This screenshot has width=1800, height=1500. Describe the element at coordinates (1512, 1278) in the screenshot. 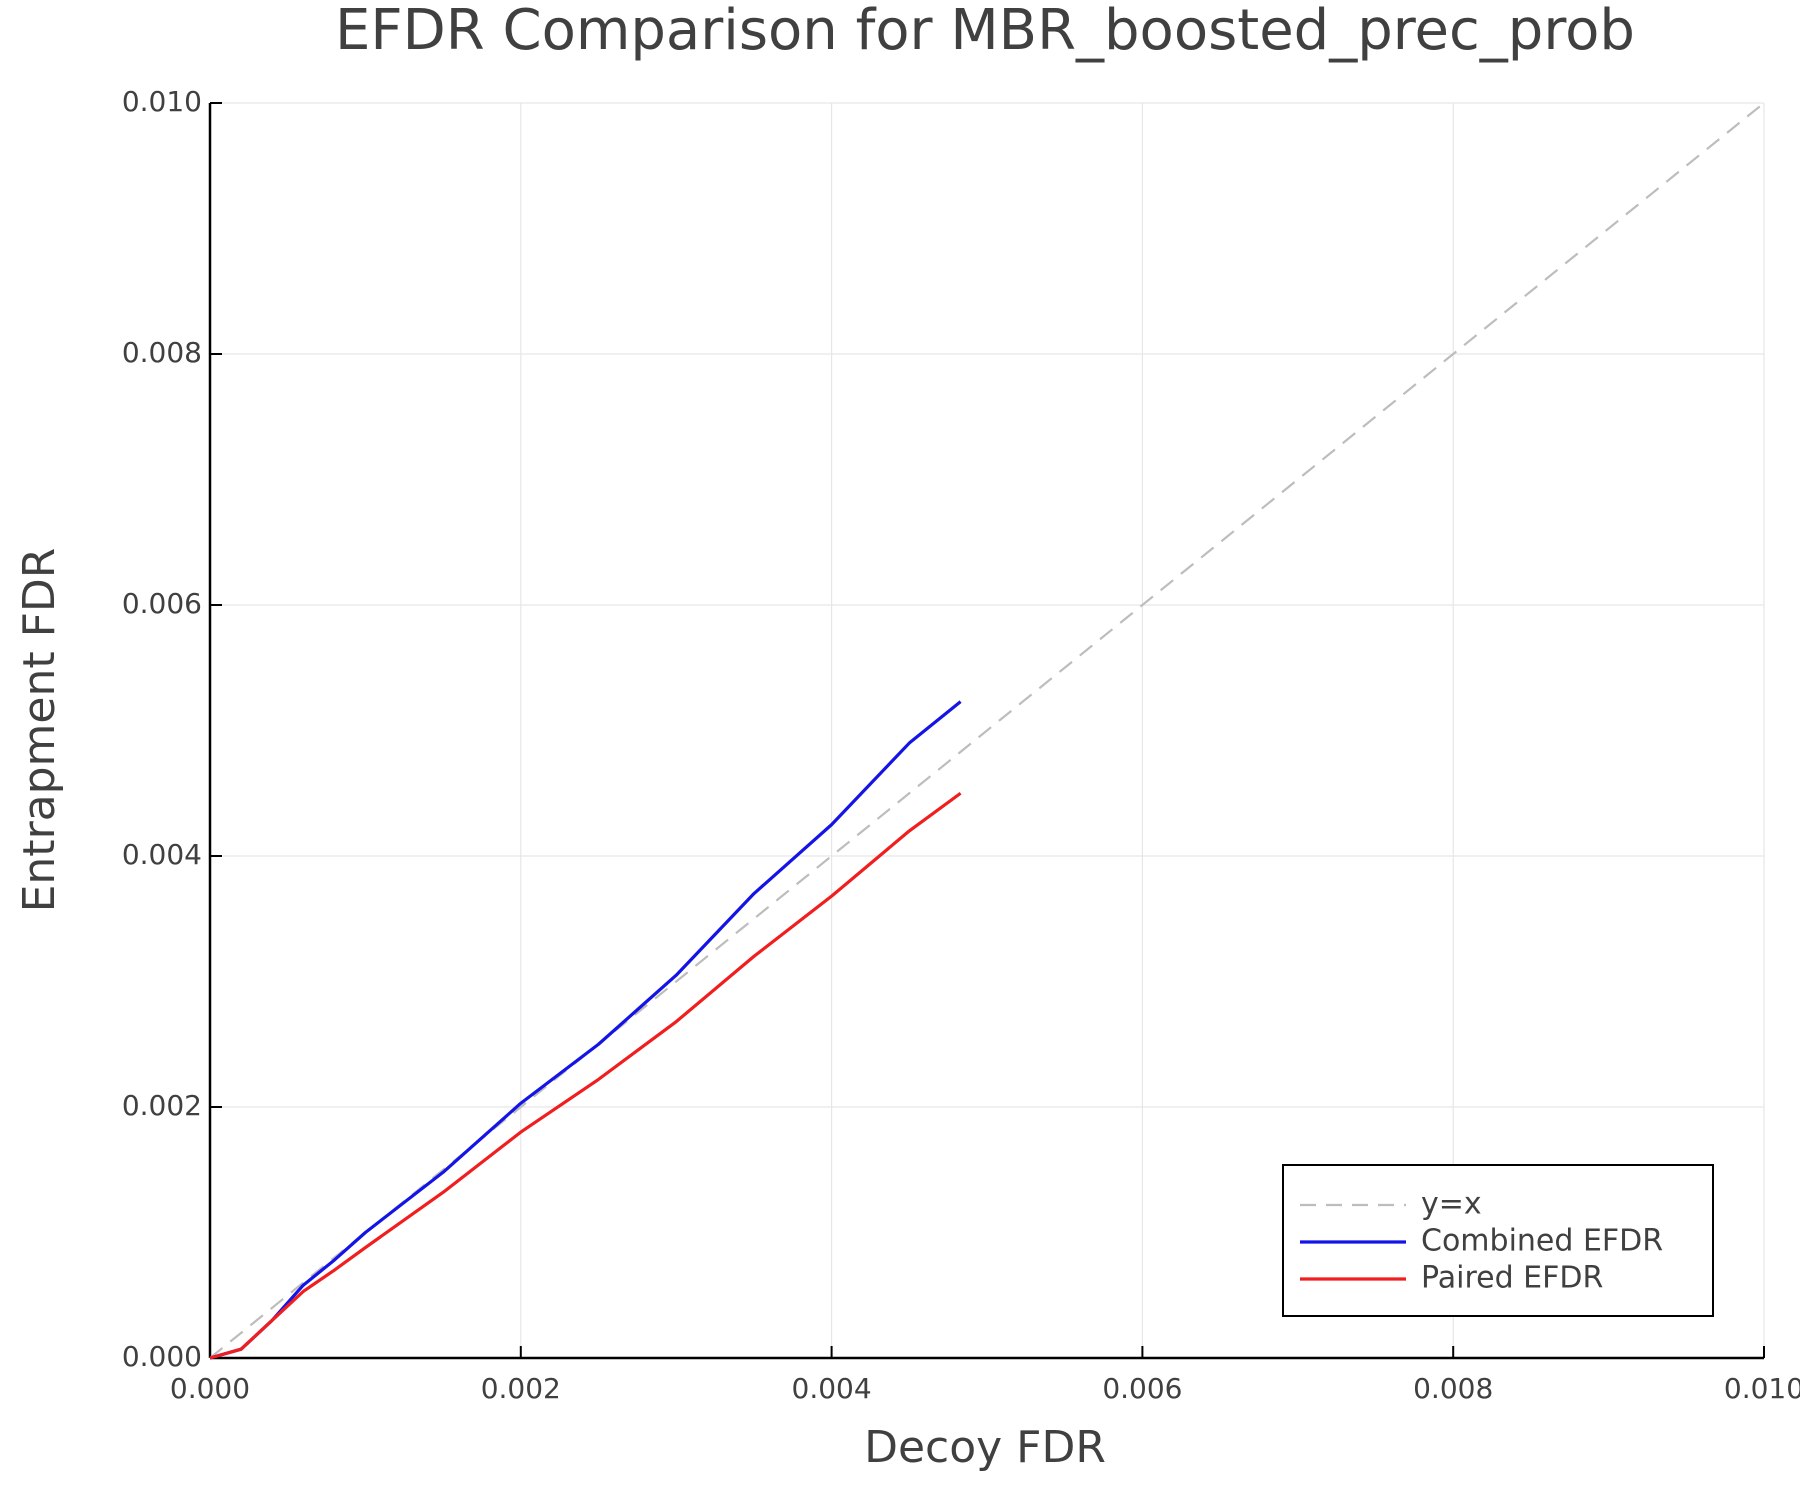

I see `legend-label: Paired EFDR` at that location.